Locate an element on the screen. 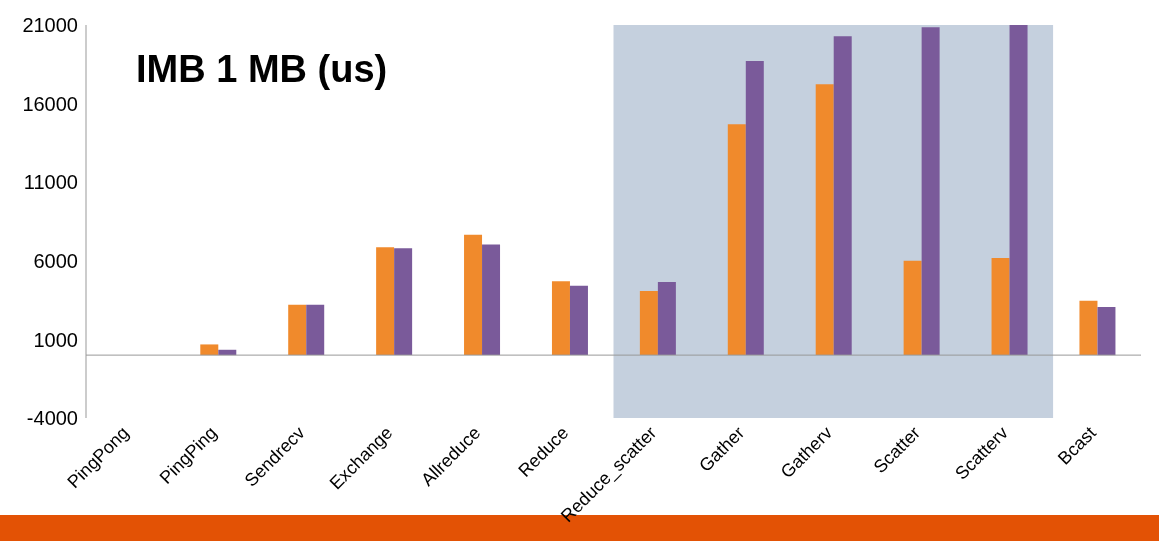  y-tick-label: 6000 is located at coordinates (55, 260).